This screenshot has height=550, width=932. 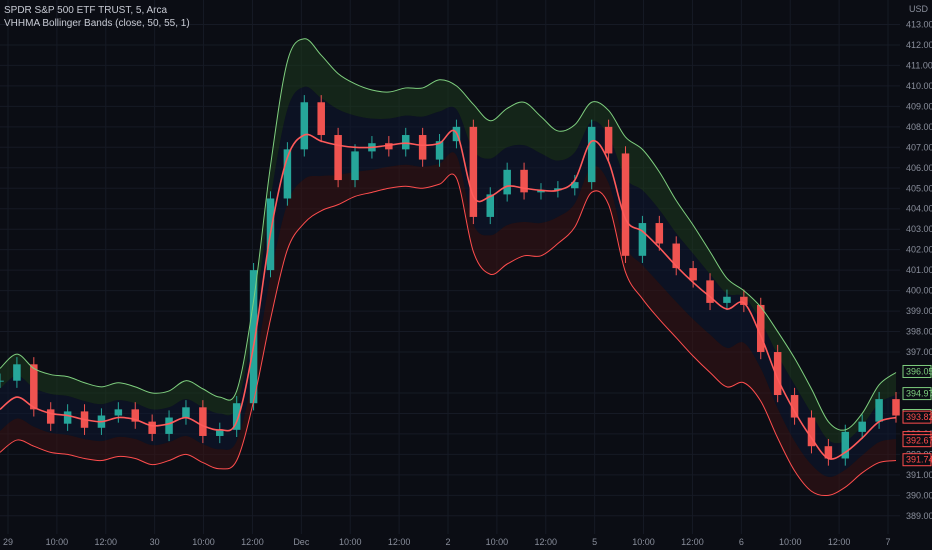 What do you see at coordinates (155, 542) in the screenshot?
I see `x-tick-label: 30` at bounding box center [155, 542].